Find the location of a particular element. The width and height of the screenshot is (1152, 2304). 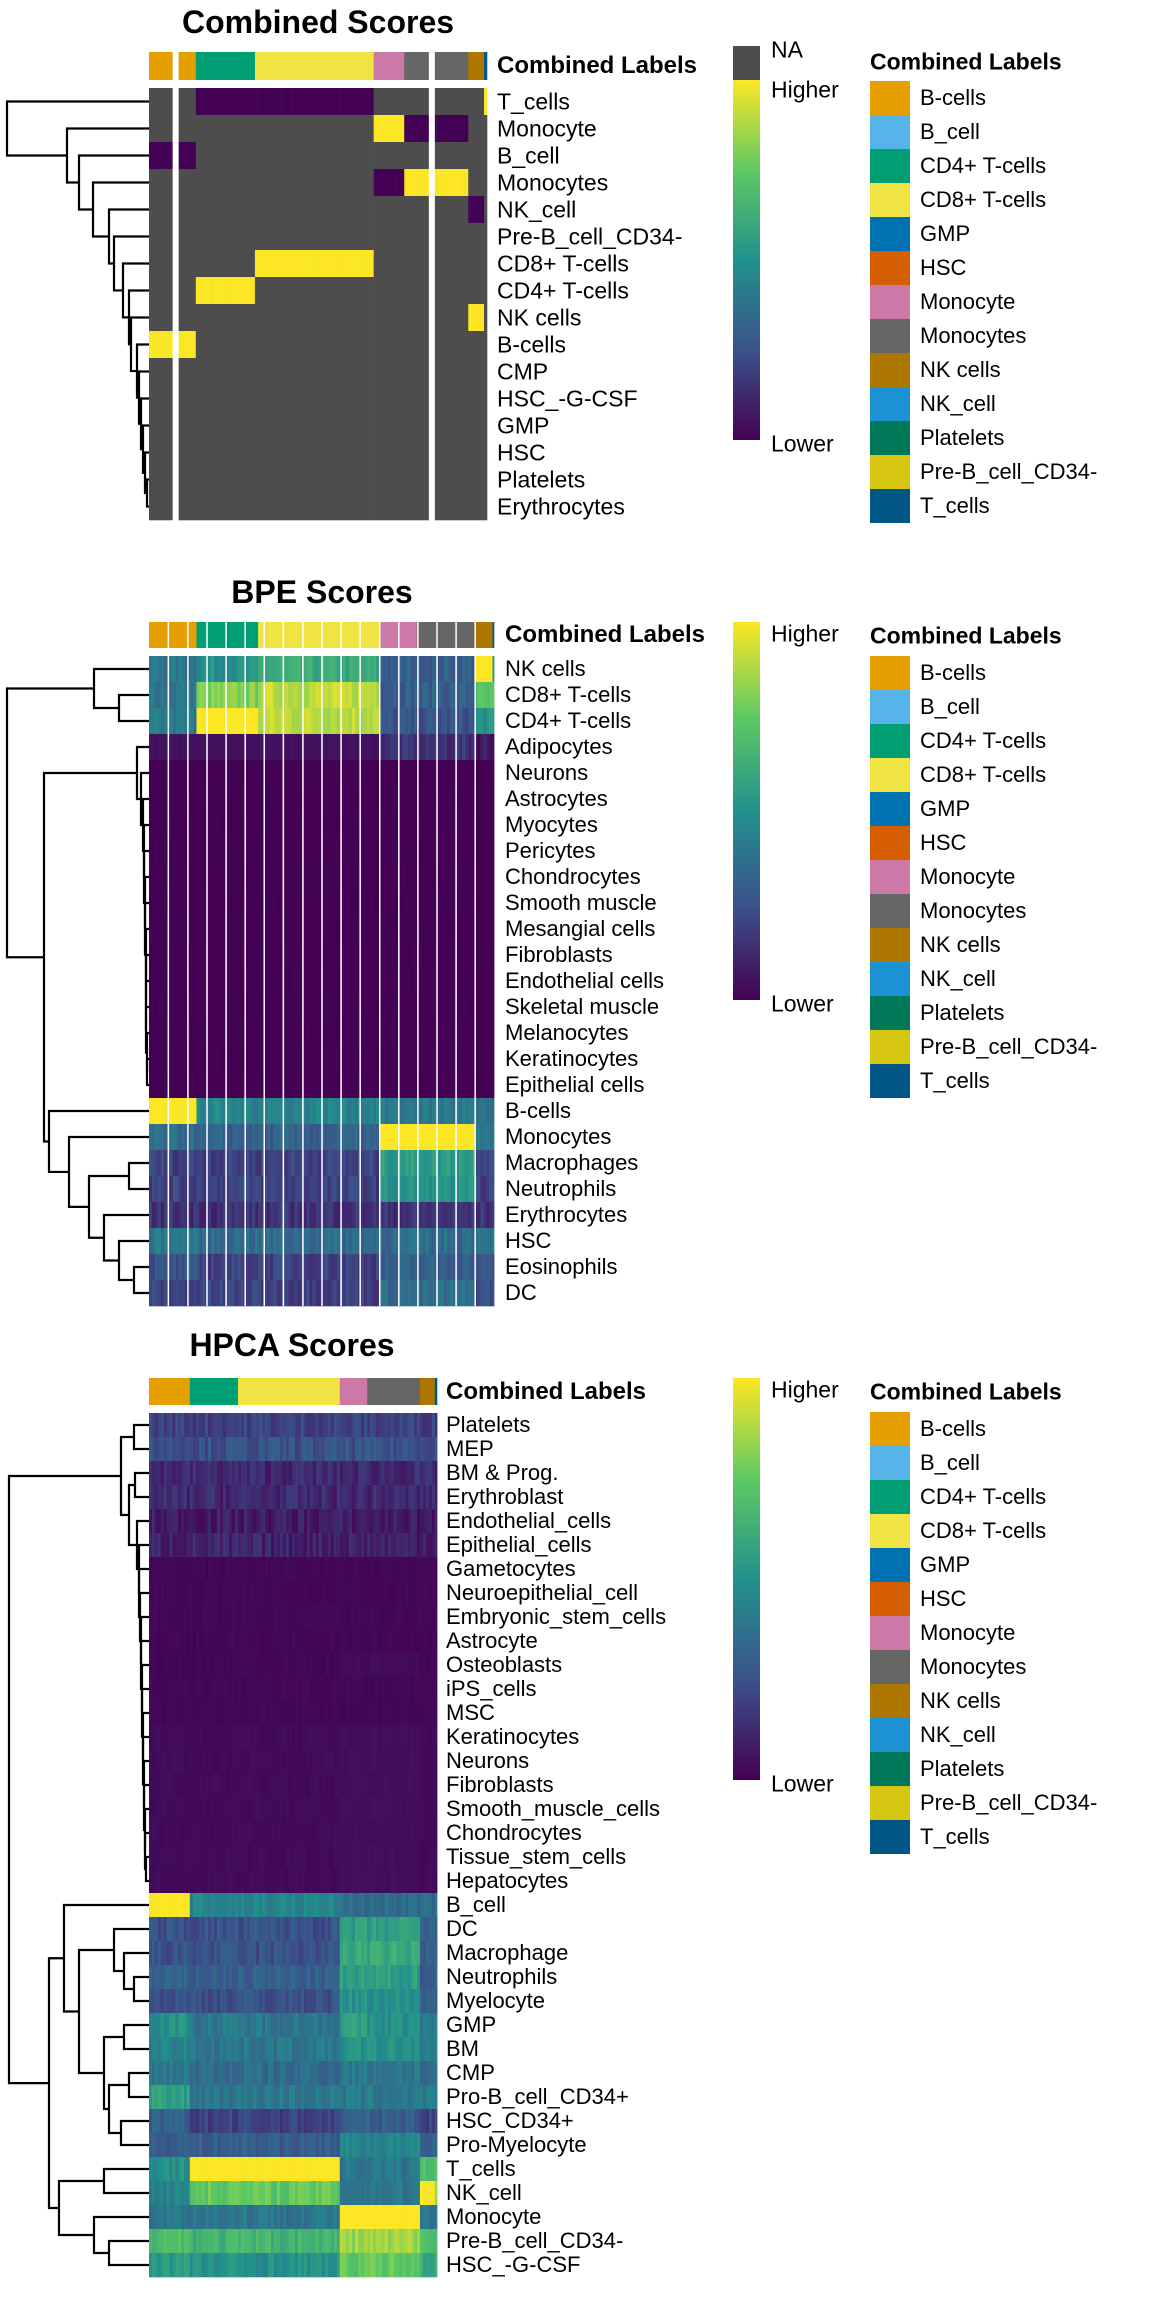

row-label: B-cells is located at coordinates (532, 344).